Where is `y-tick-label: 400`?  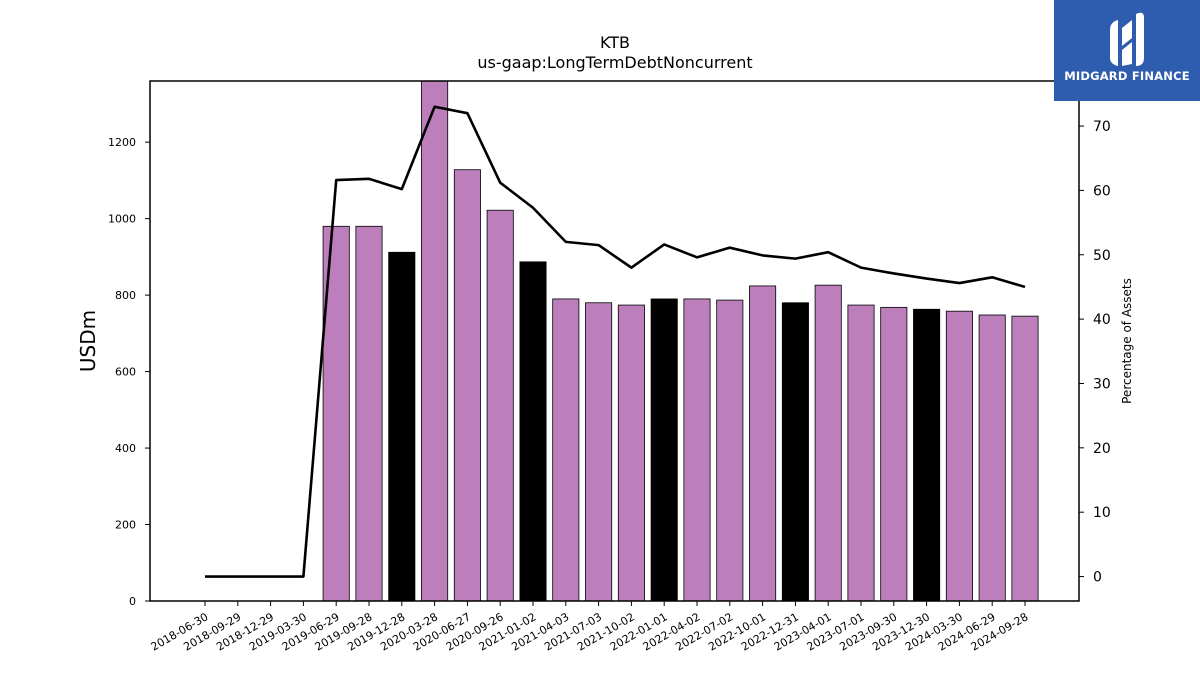 y-tick-label: 400 is located at coordinates (125, 448).